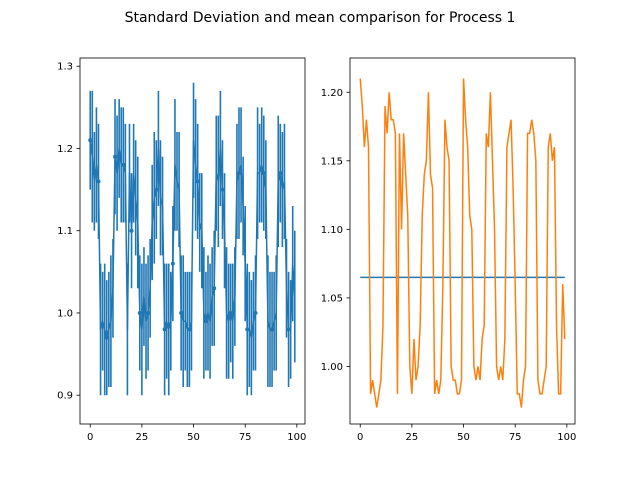 The image size is (640, 480). I want to click on y-tick-label: 1.00, so click(332, 367).